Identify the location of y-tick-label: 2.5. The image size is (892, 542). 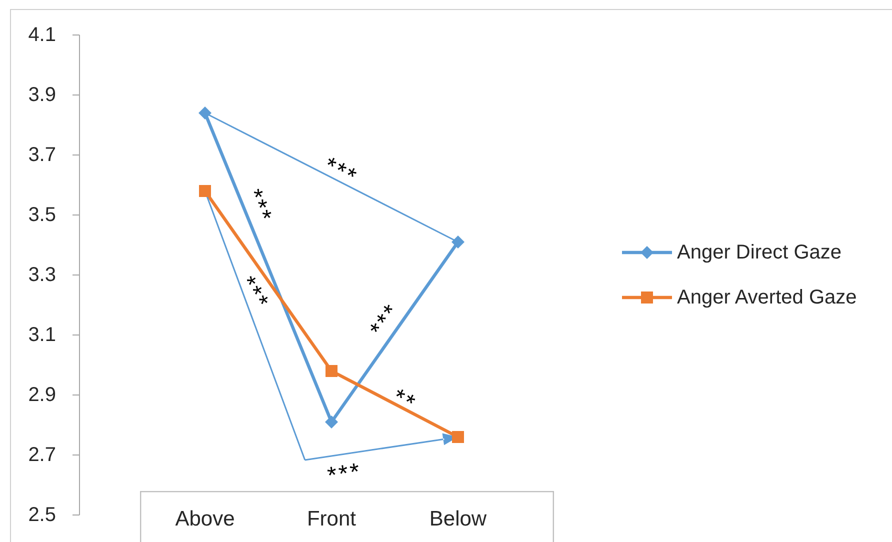
(42, 515).